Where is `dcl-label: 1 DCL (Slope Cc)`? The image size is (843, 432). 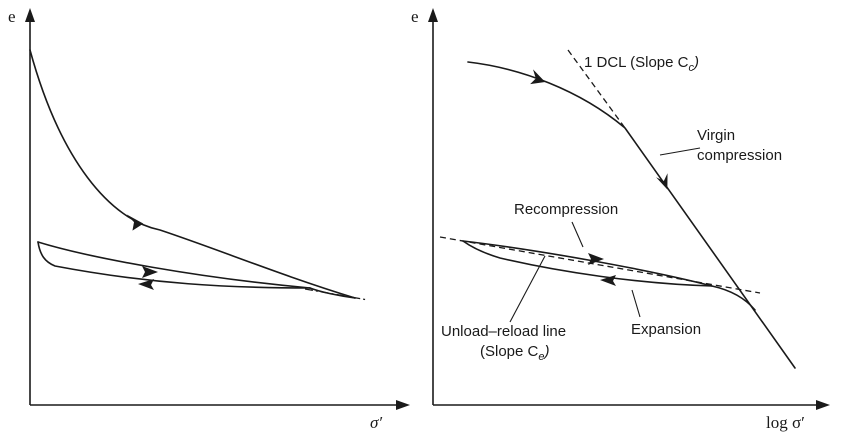 dcl-label: 1 DCL (Slope Cc) is located at coordinates (641, 64).